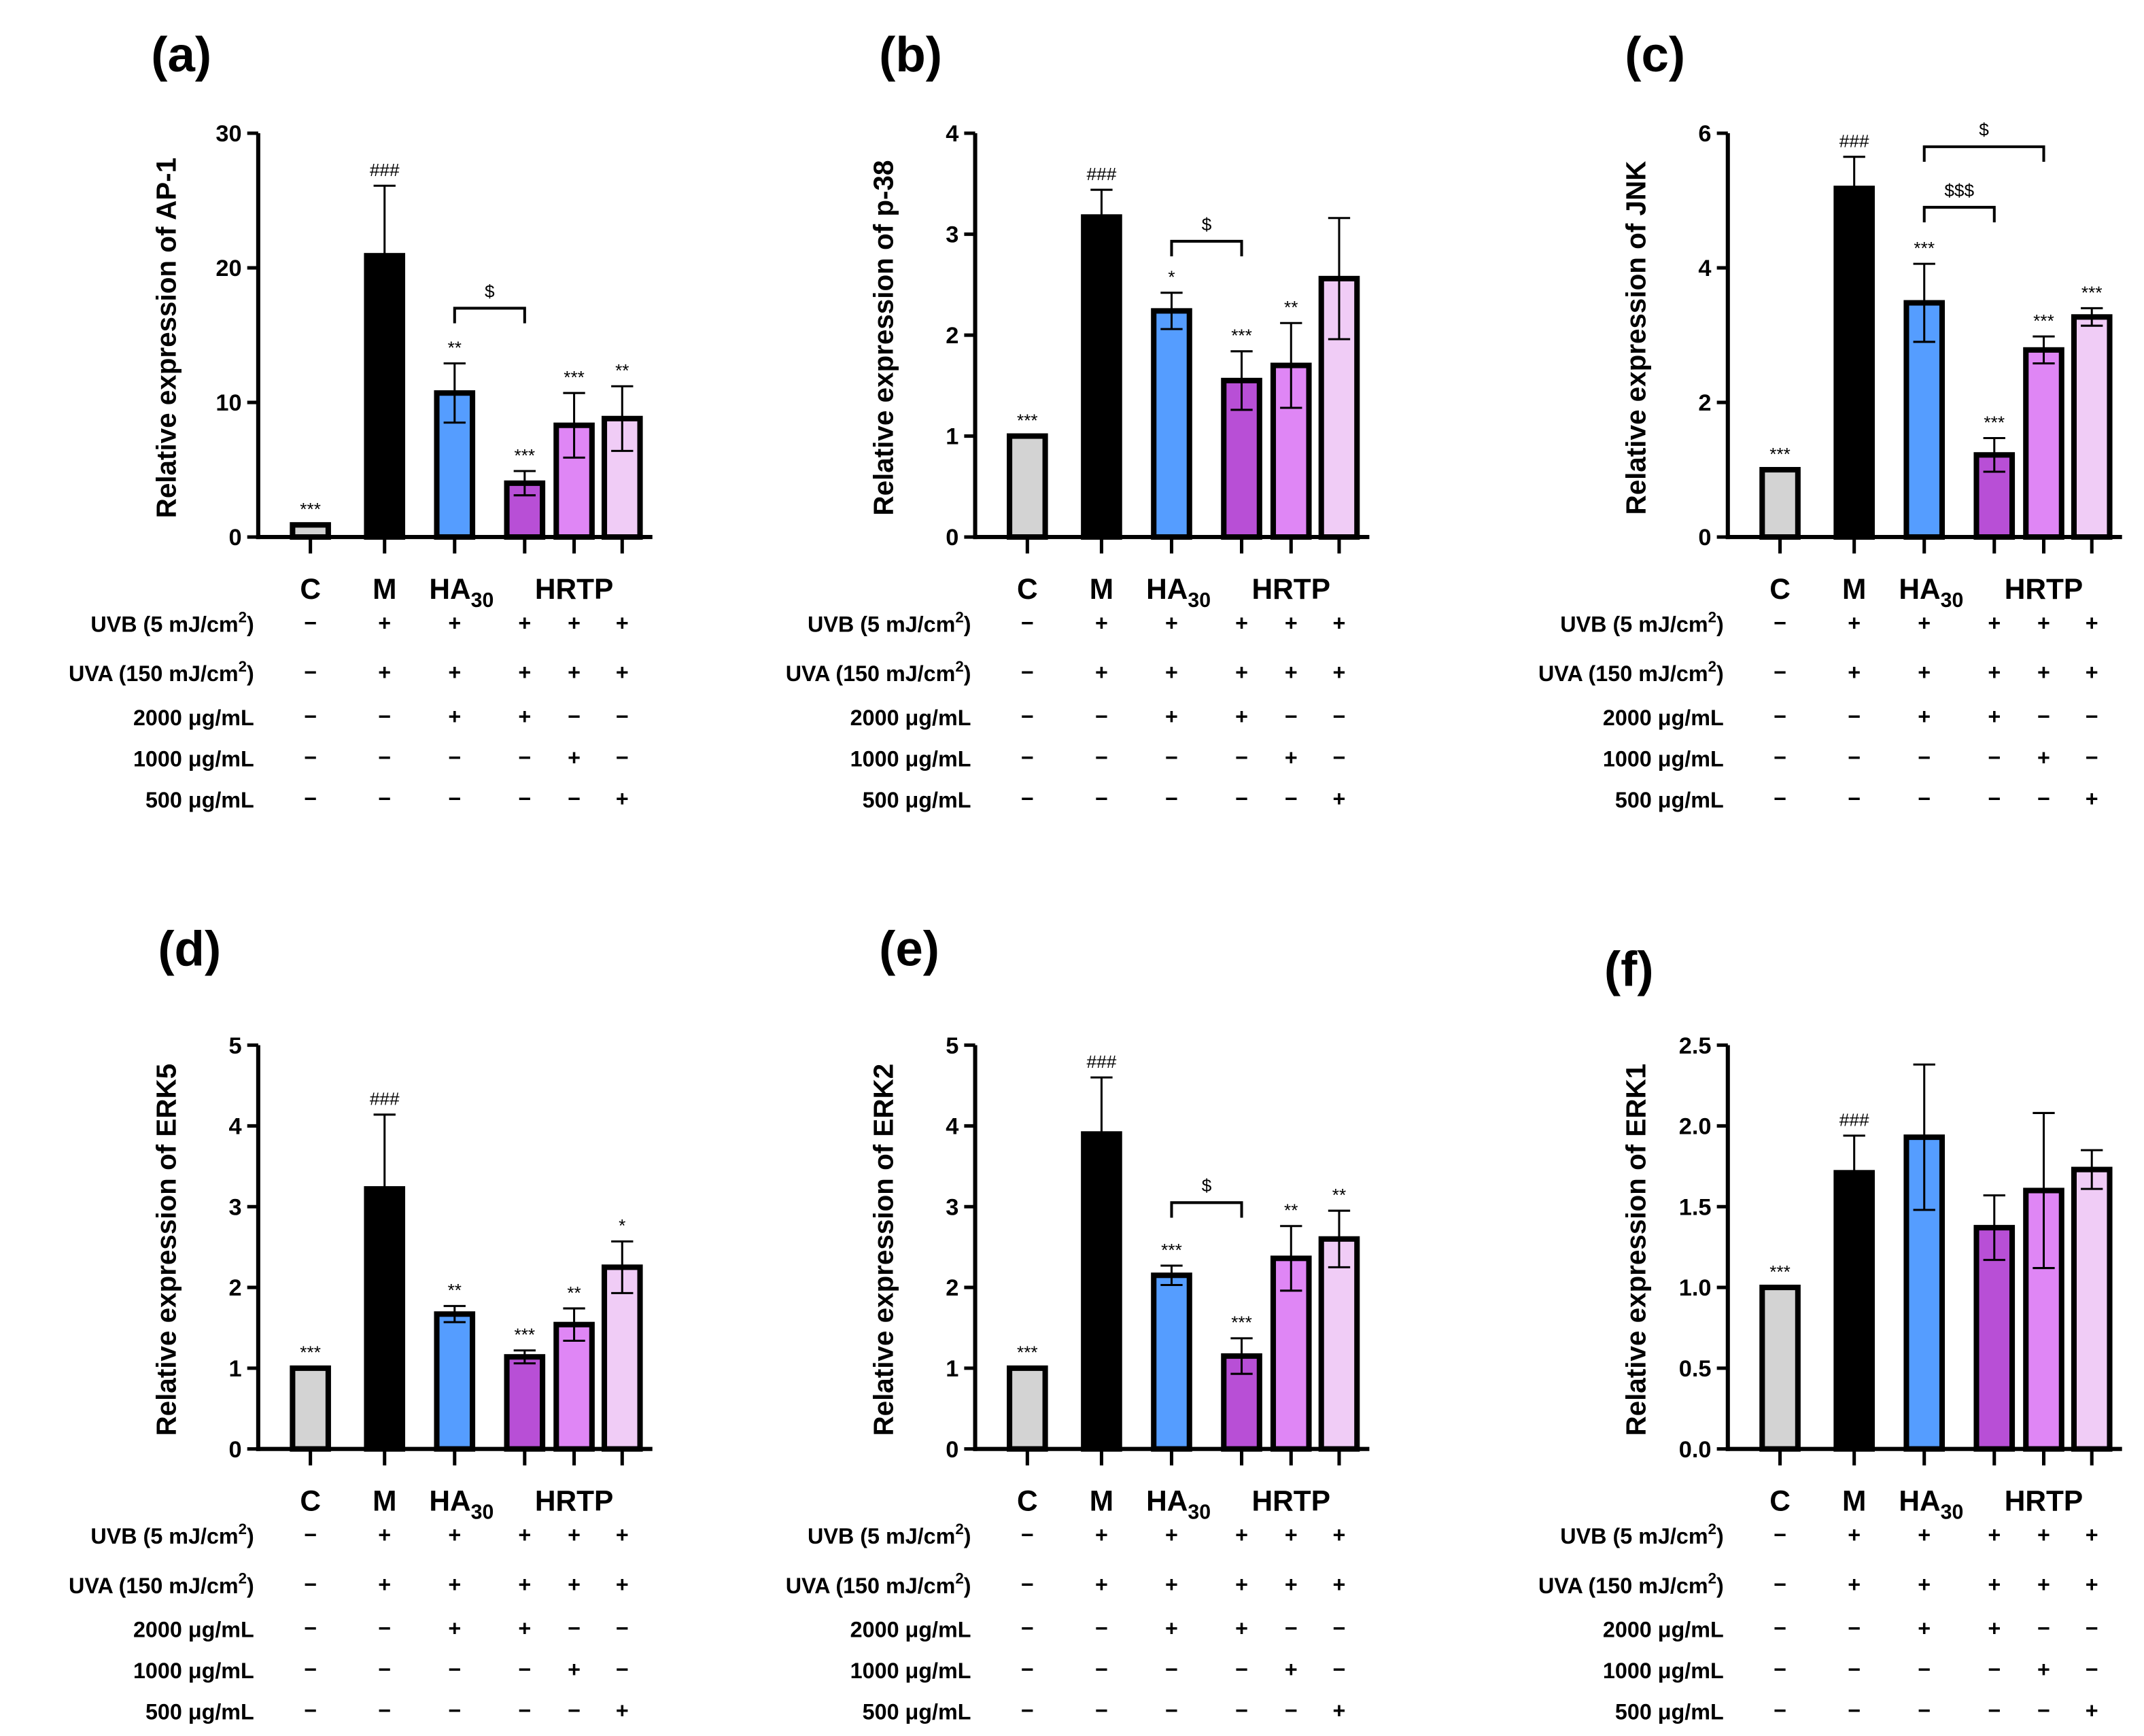 This screenshot has width=2144, height=1736. Describe the element at coordinates (1655, 54) in the screenshot. I see `panel-letter: (c)` at that location.